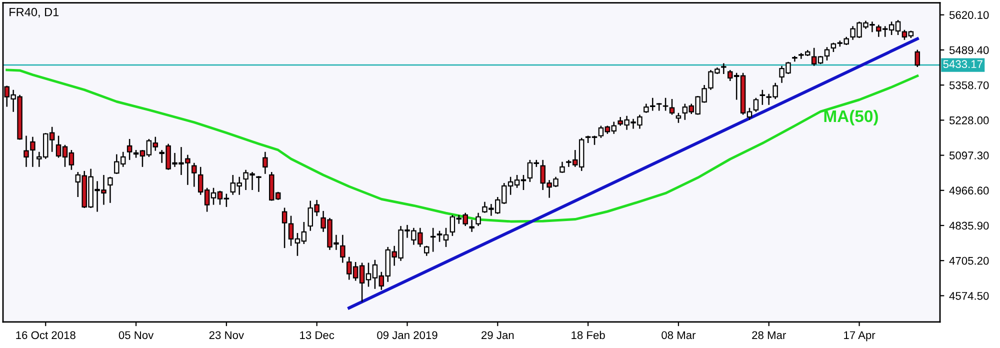 The image size is (1000, 348). Describe the element at coordinates (969, 85) in the screenshot. I see `y-tick-label: 5358.70` at that location.